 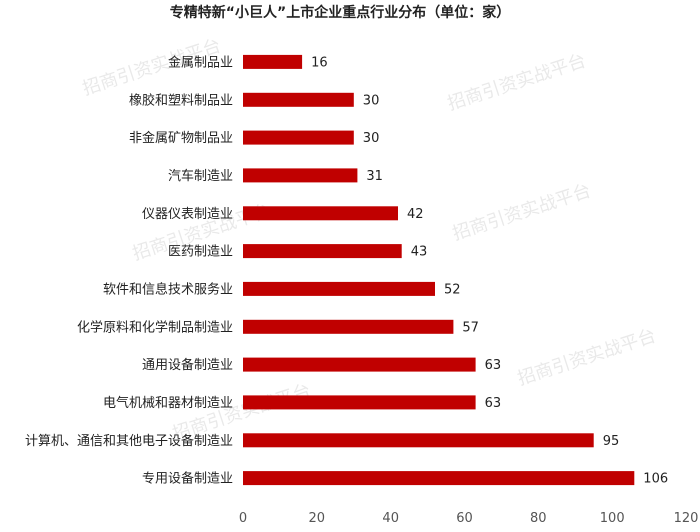 I want to click on category-label: 通用设备制造业, so click(x=187, y=365).